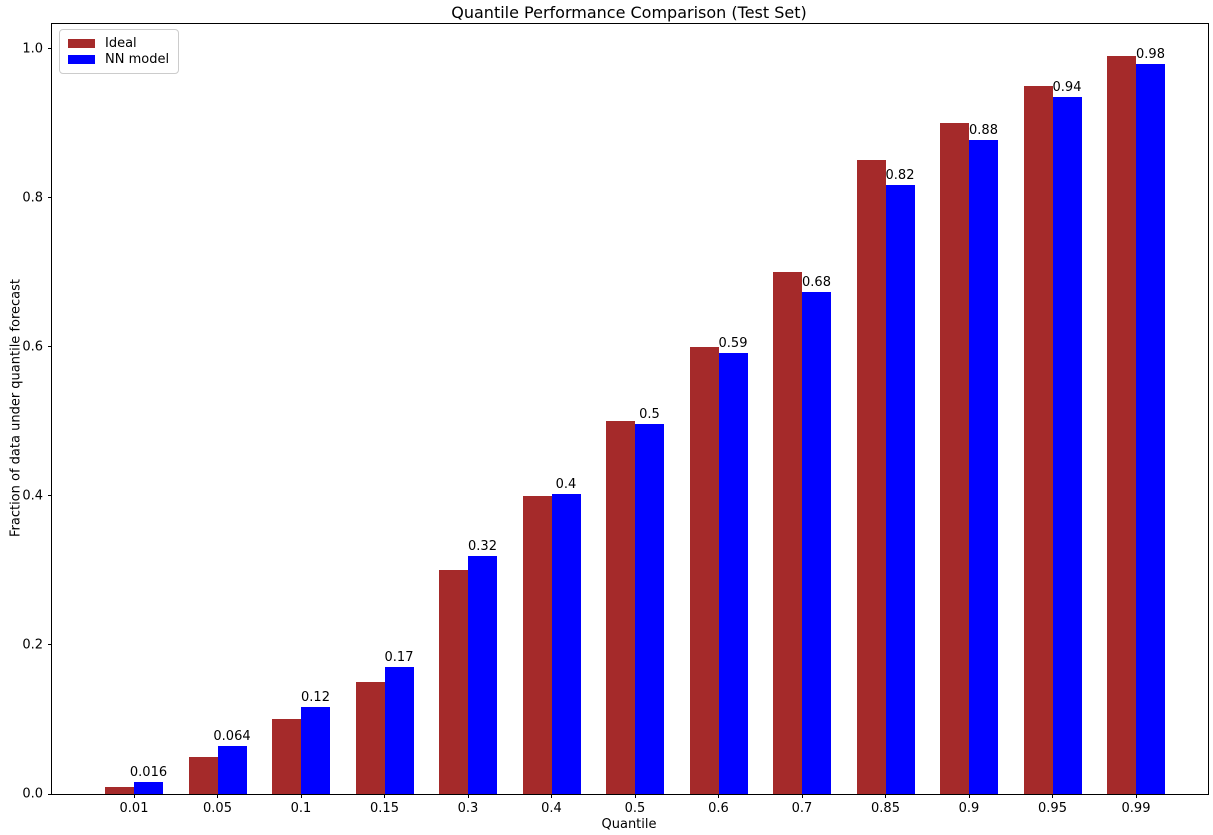 The width and height of the screenshot is (1213, 835). I want to click on bar-value-label: 0.94, so click(1067, 87).